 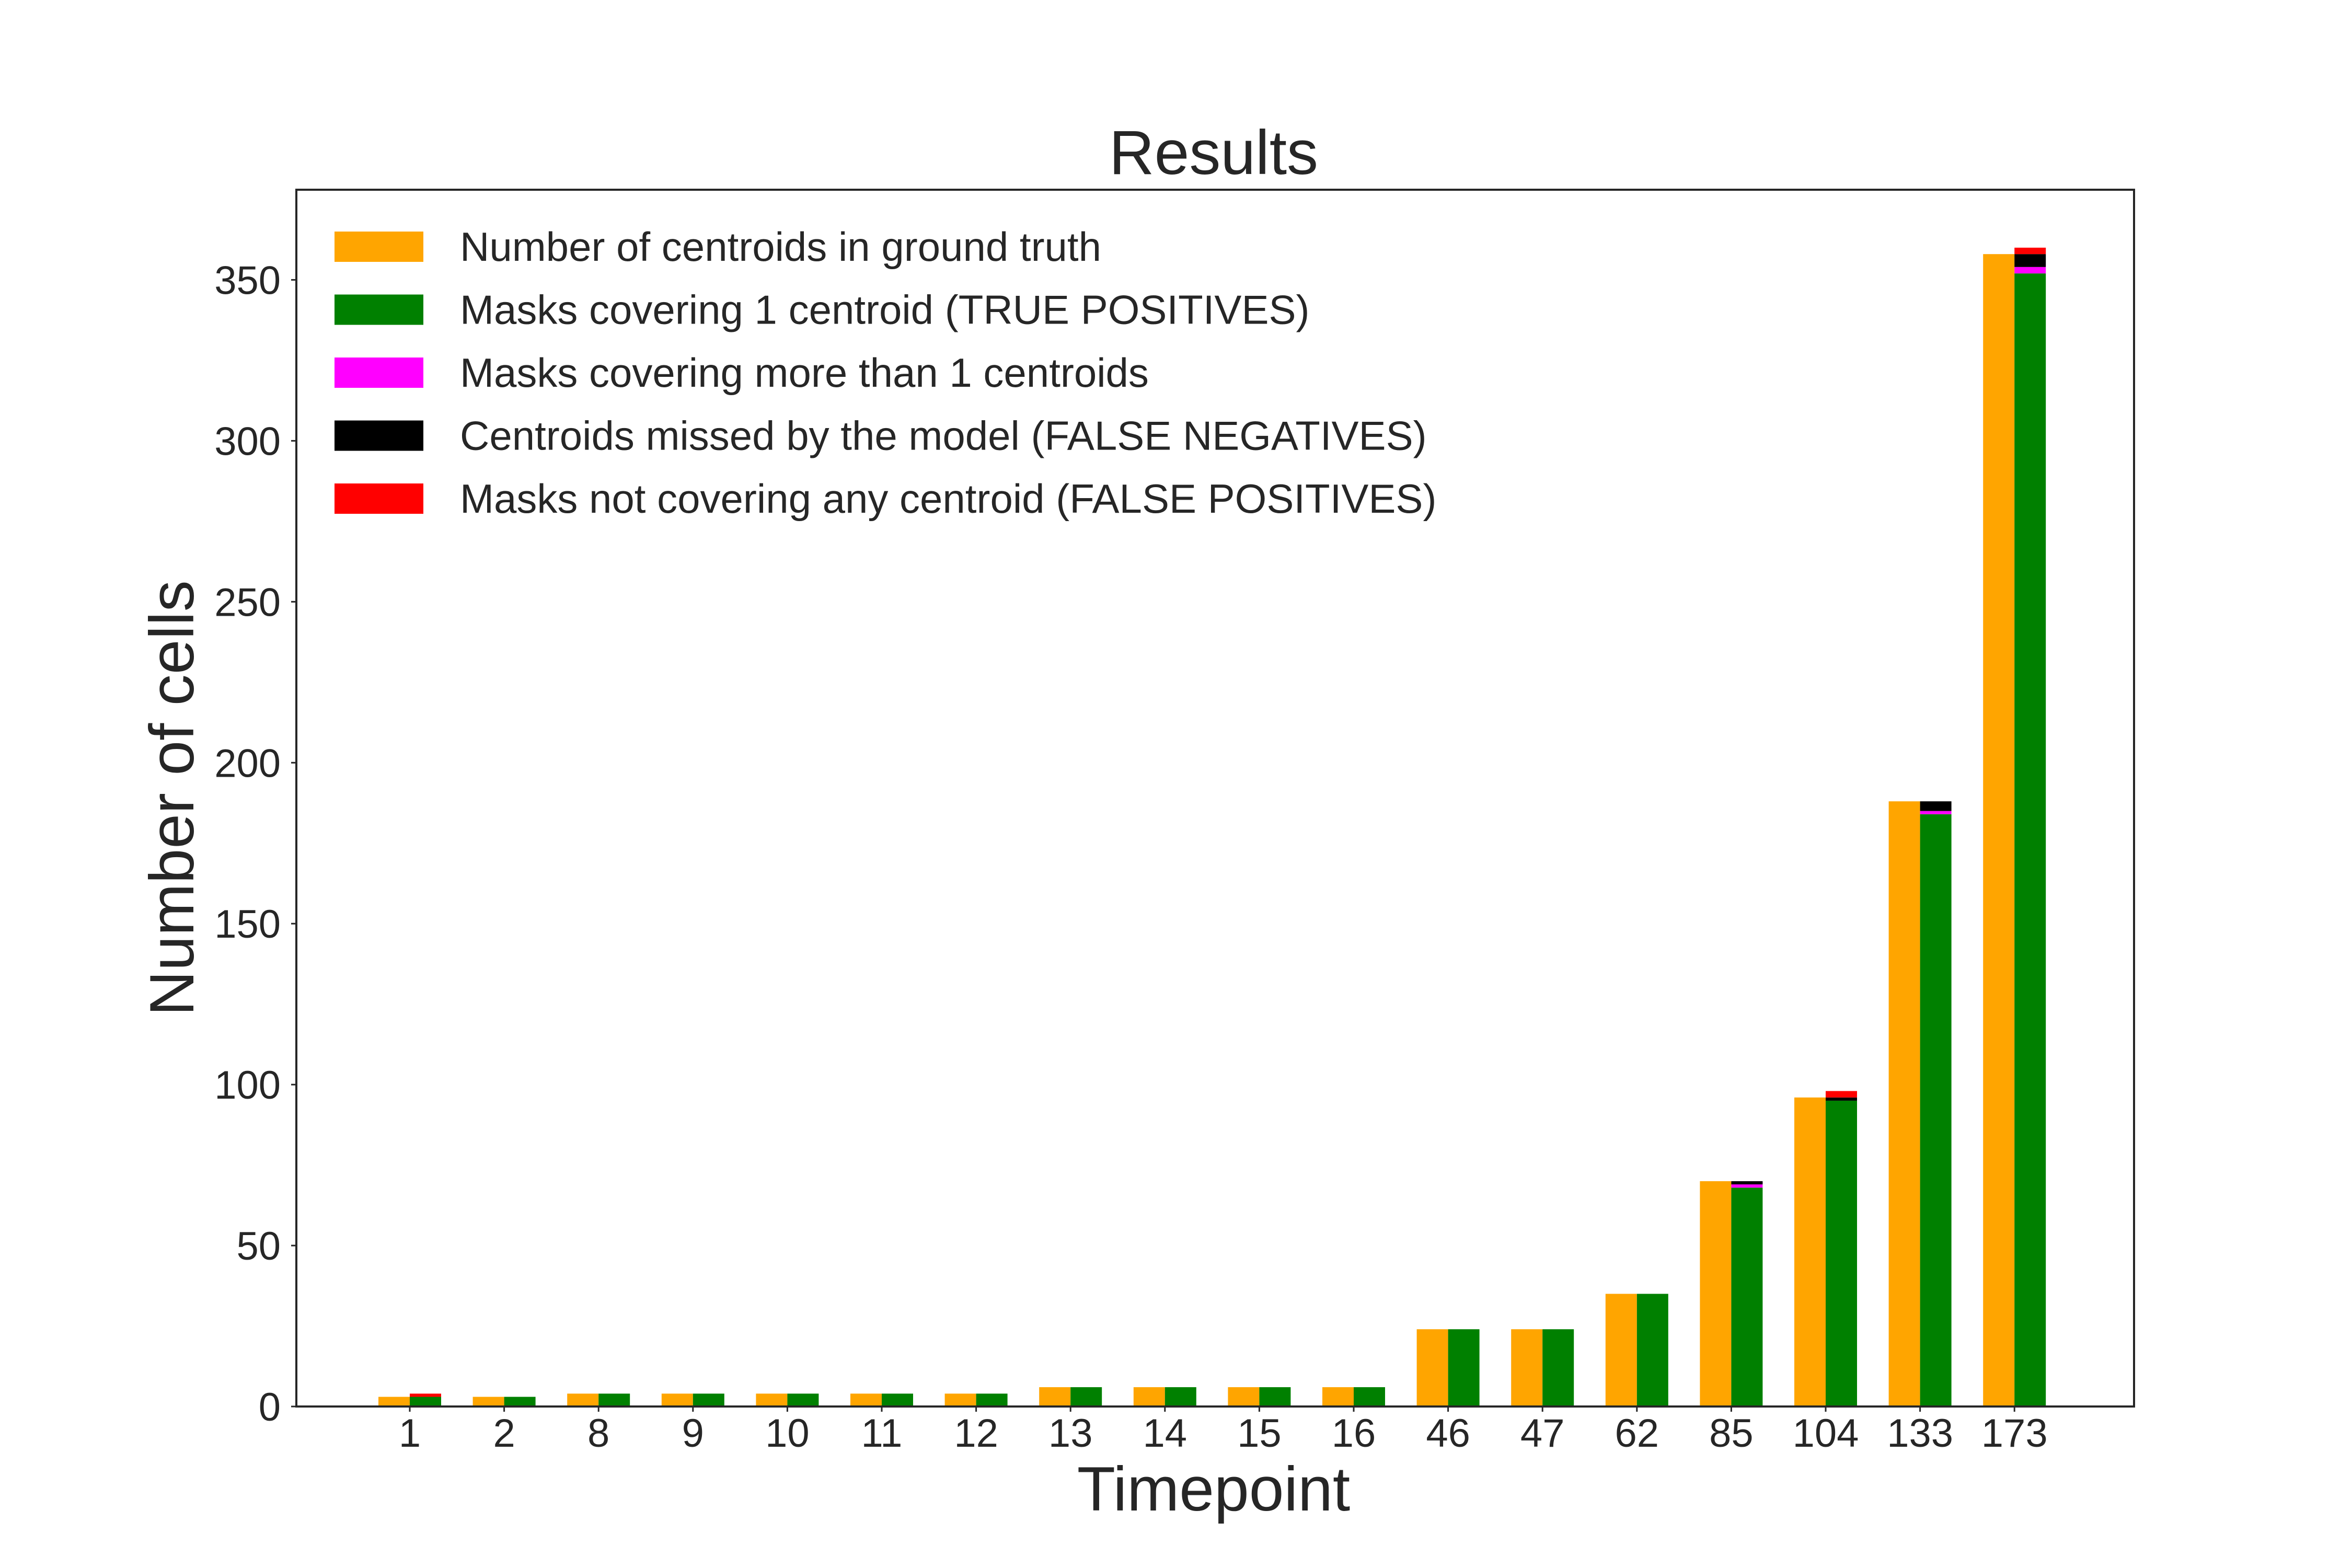 What do you see at coordinates (247, 280) in the screenshot?
I see `y-tick-label: 350` at bounding box center [247, 280].